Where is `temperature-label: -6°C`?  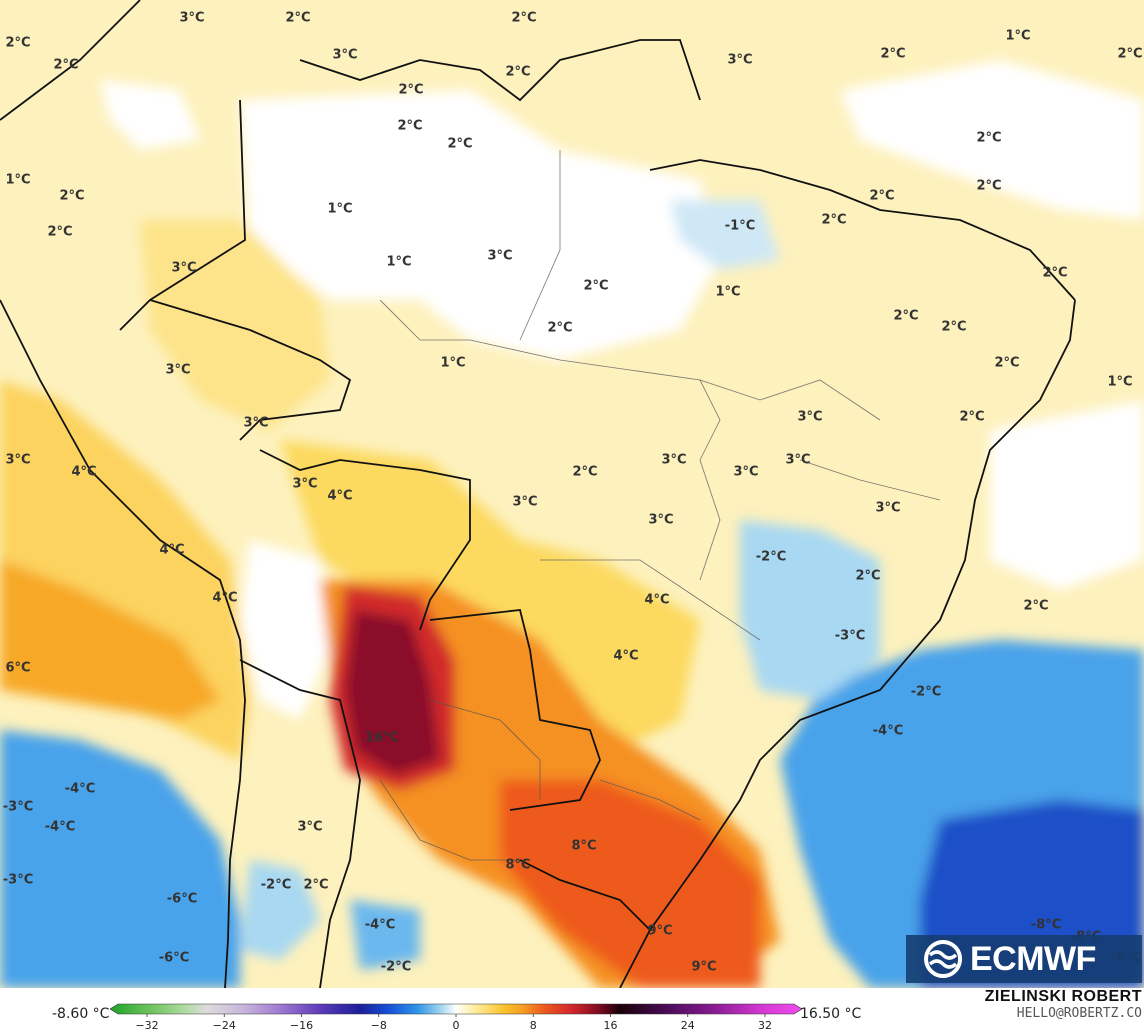
temperature-label: -6°C is located at coordinates (182, 899).